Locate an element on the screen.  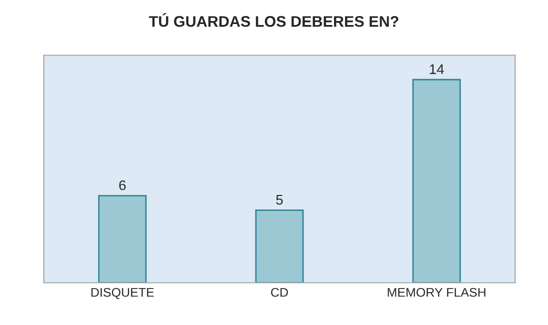
x-tick-label: MEMORY FLASH is located at coordinates (437, 292).